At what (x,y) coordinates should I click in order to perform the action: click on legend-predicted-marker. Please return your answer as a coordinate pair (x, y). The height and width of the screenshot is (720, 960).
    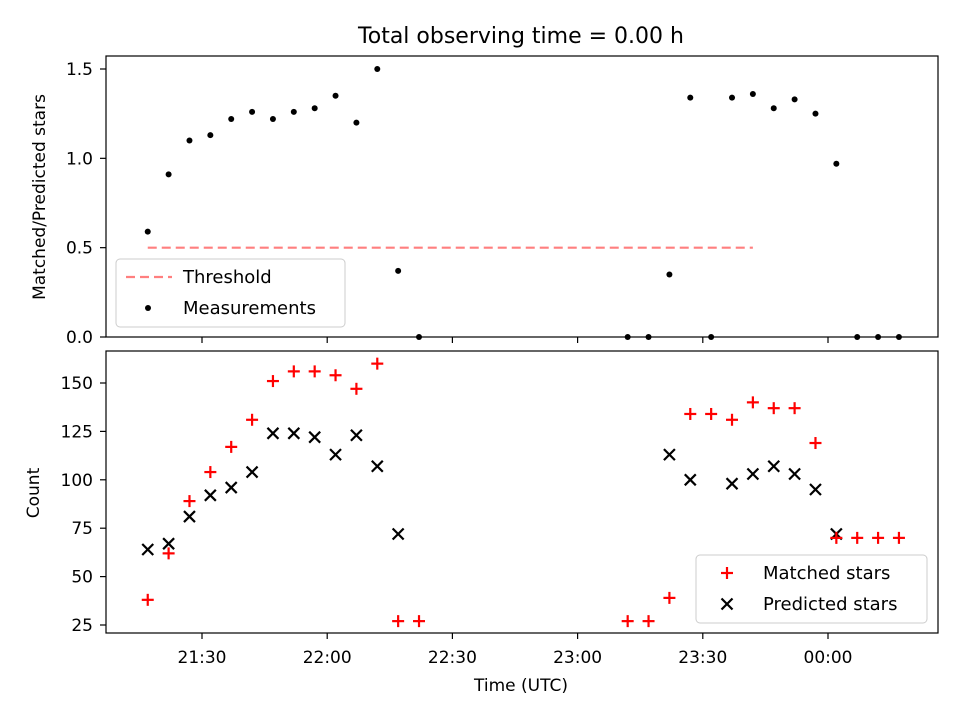
    Looking at the image, I should click on (727, 604).